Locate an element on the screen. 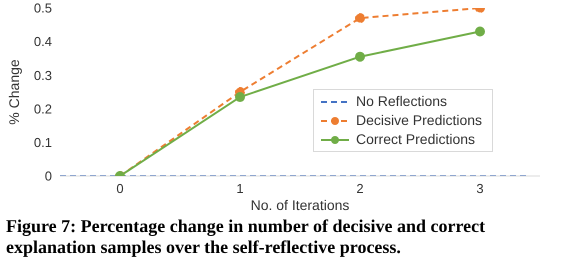 This screenshot has width=566, height=268. y-tick-label: 0.1 is located at coordinates (43, 142).